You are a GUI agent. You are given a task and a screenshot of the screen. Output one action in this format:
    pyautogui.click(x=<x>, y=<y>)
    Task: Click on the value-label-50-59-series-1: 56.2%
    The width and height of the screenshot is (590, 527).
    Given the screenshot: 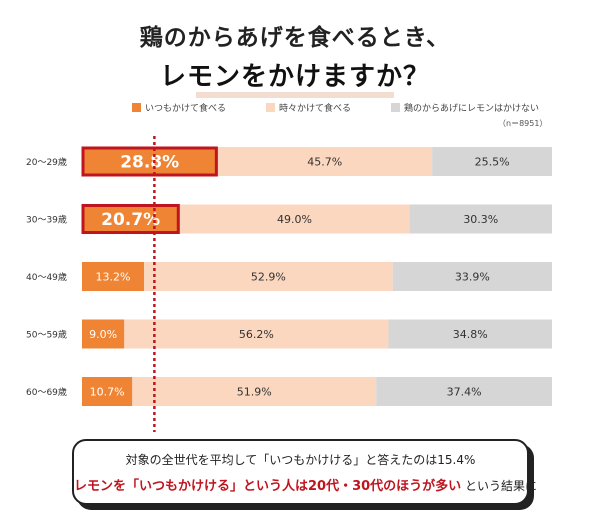 What is the action you would take?
    pyautogui.click(x=256, y=334)
    